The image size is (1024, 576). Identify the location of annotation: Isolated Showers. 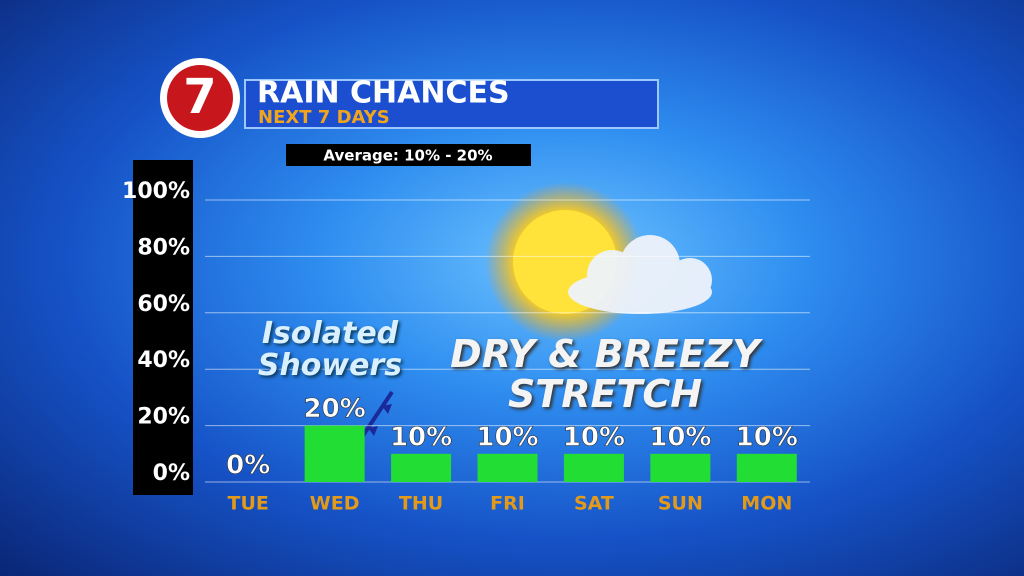
(330, 349).